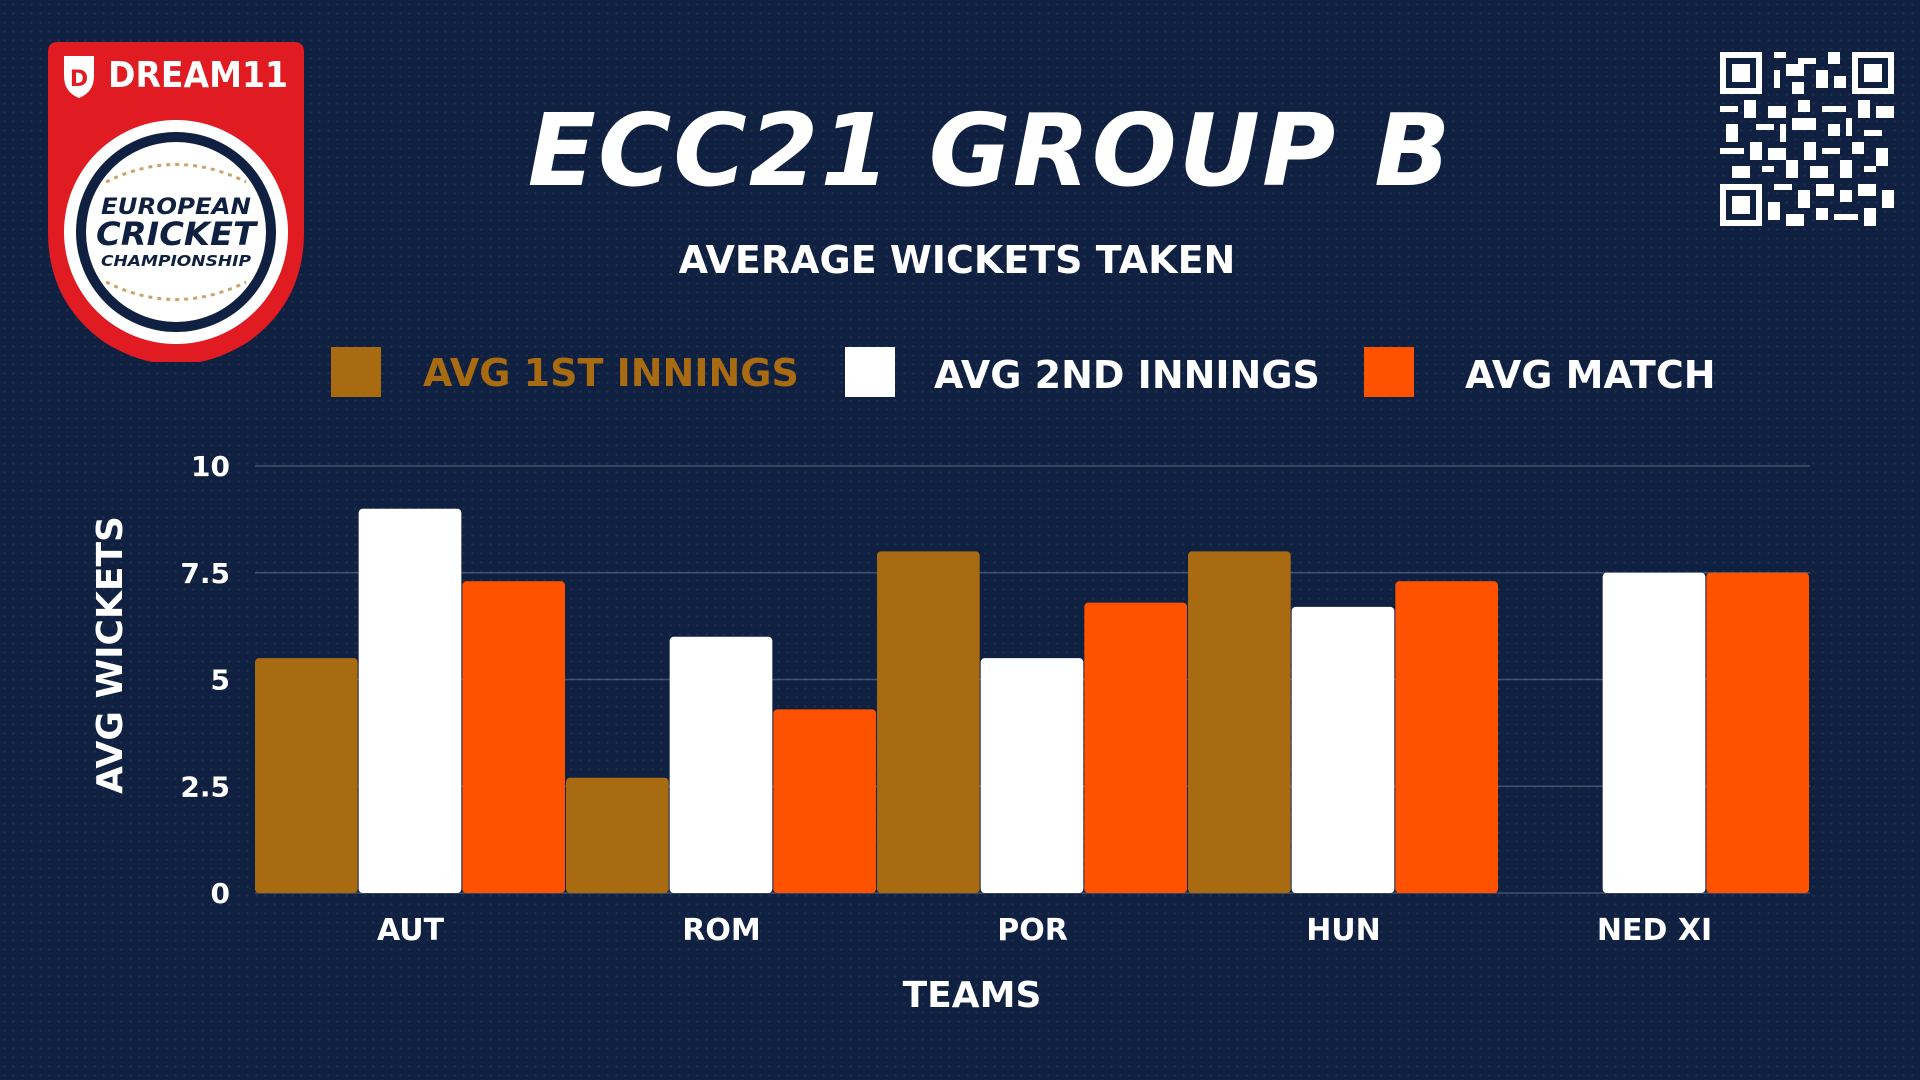 This screenshot has width=1920, height=1080. I want to click on x-tick-label: AUT, so click(411, 930).